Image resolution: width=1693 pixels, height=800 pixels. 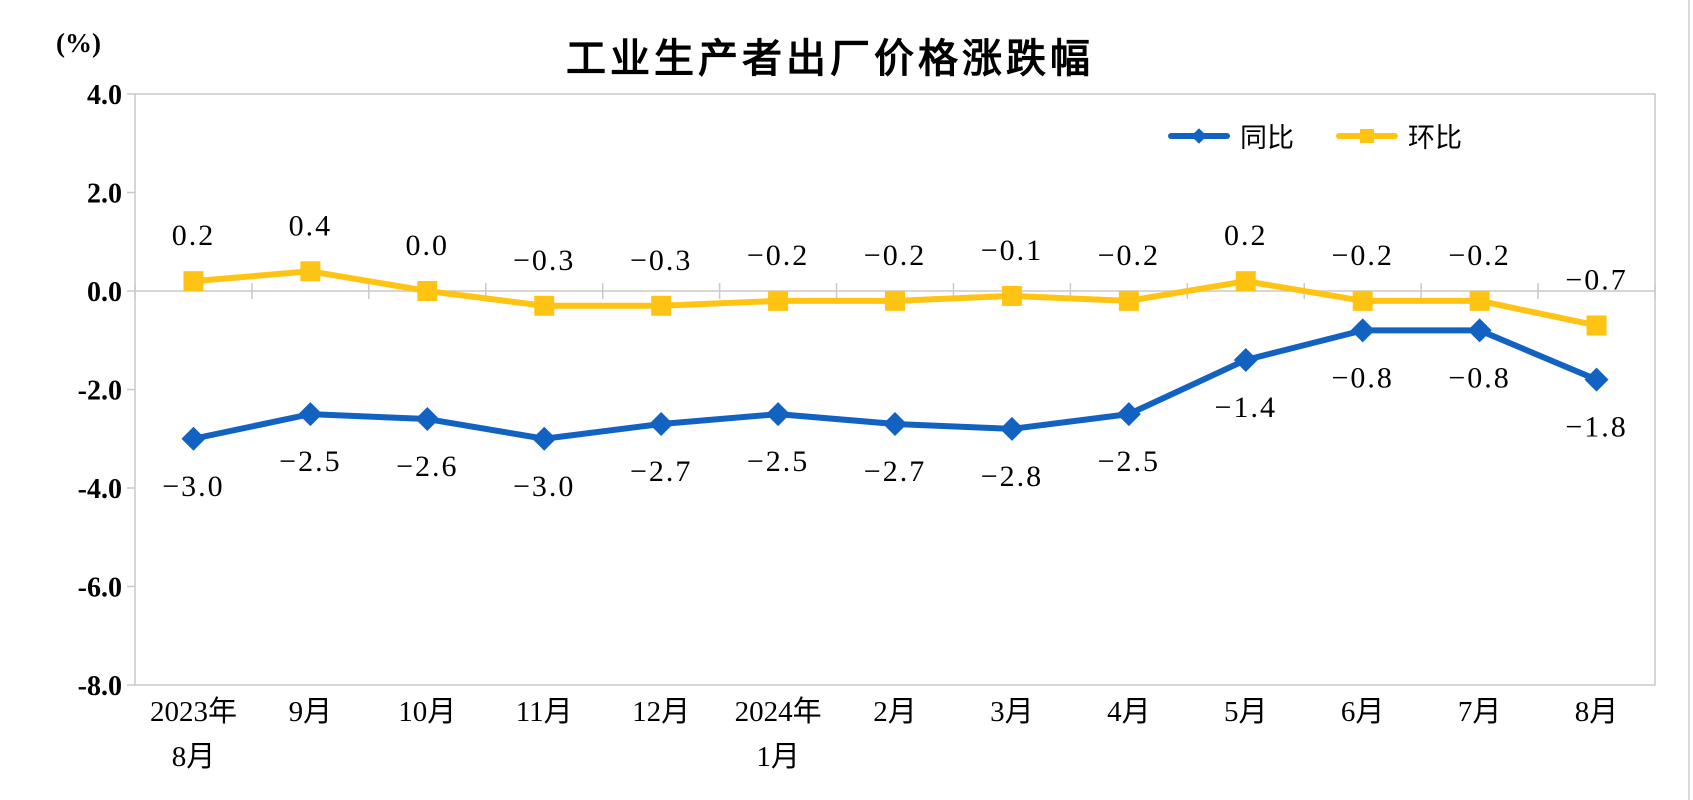 What do you see at coordinates (1012, 250) in the screenshot?
I see `data-label: −0.1` at bounding box center [1012, 250].